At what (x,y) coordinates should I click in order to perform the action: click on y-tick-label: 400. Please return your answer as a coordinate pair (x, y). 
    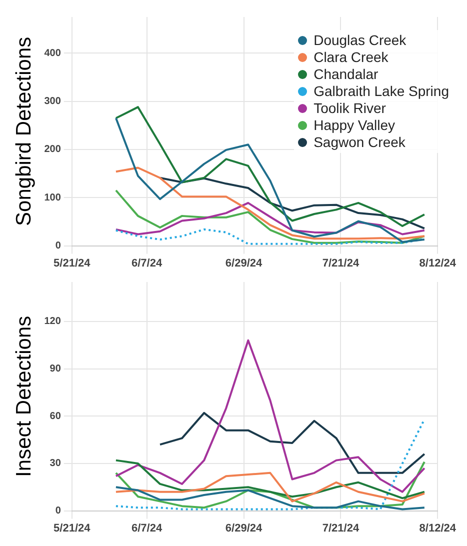
    Looking at the image, I should click on (53, 53).